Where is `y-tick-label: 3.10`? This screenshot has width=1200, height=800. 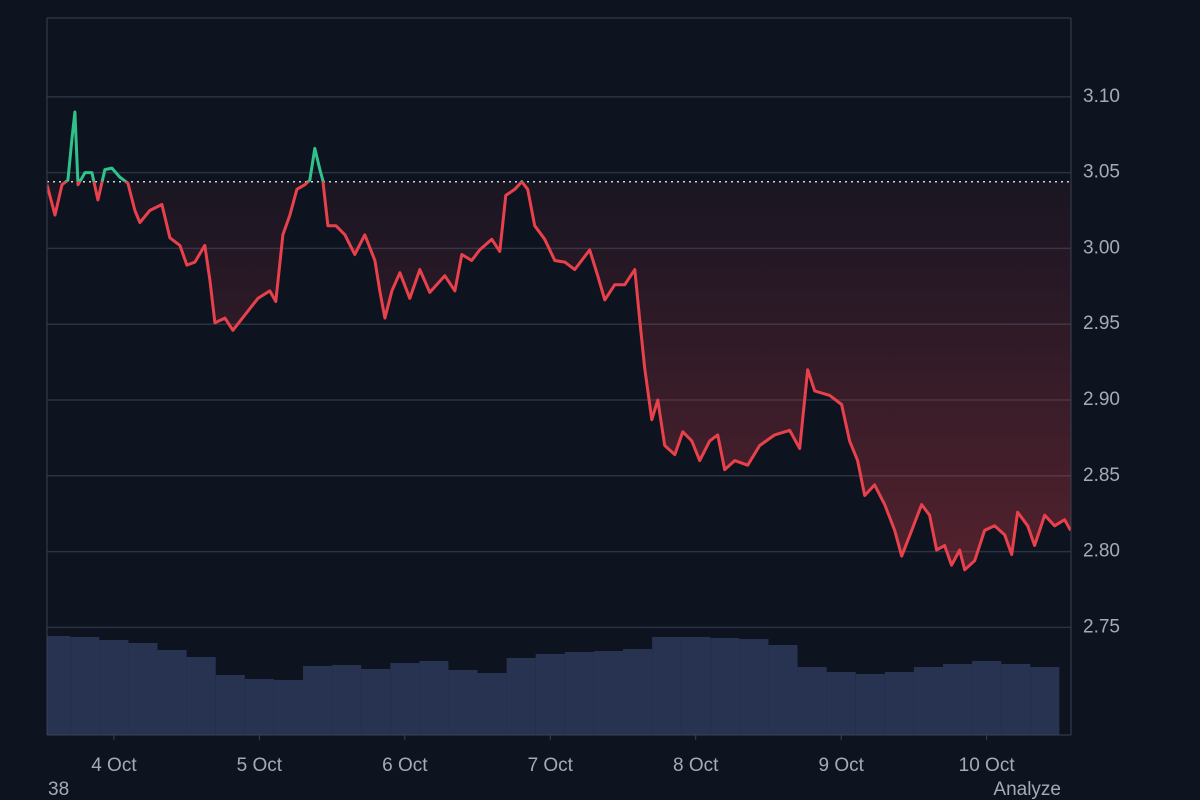 y-tick-label: 3.10 is located at coordinates (1101, 96).